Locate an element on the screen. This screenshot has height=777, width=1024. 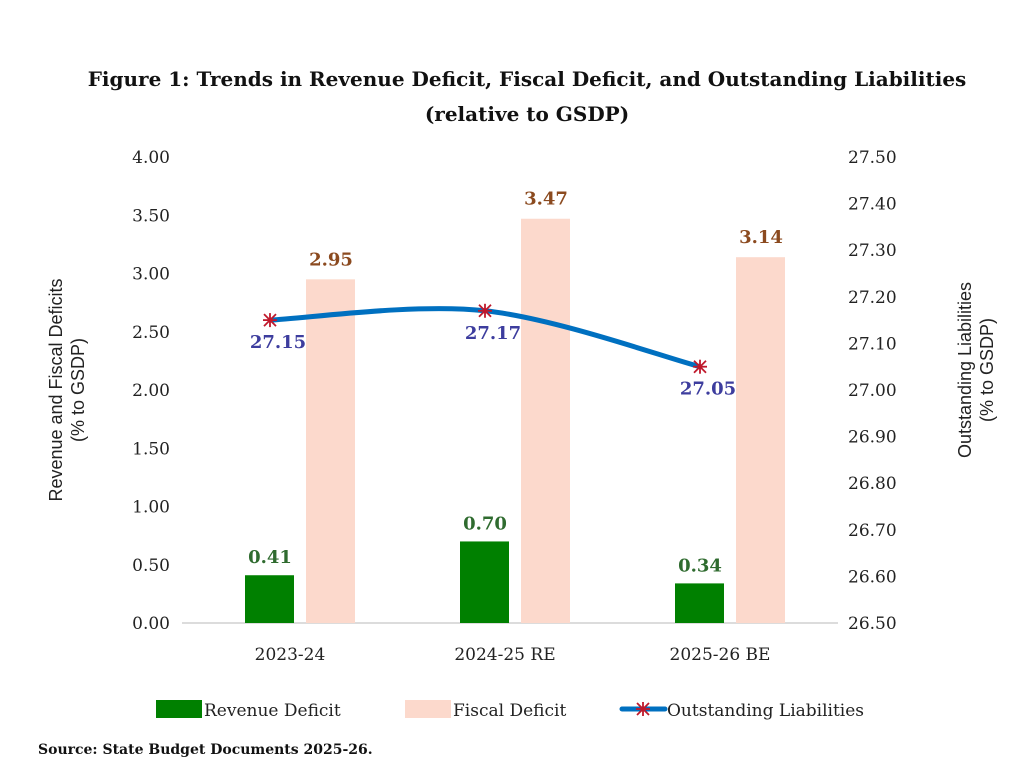
left-tick-label: 0.00 is located at coordinates (151, 624).